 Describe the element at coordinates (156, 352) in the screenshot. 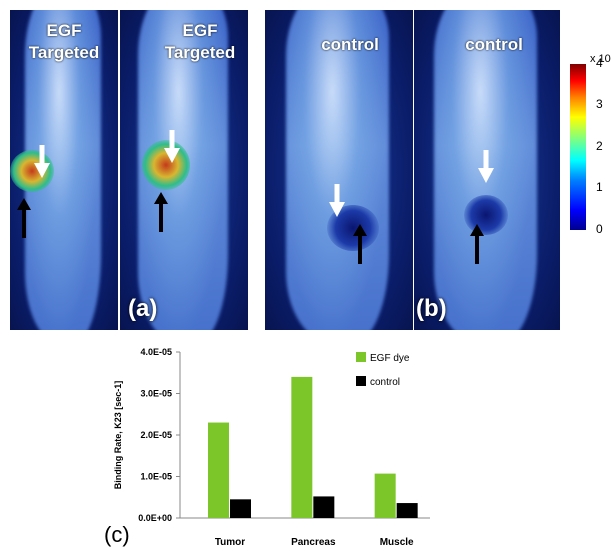

I see `y-tick-label: 4.0E-05` at that location.